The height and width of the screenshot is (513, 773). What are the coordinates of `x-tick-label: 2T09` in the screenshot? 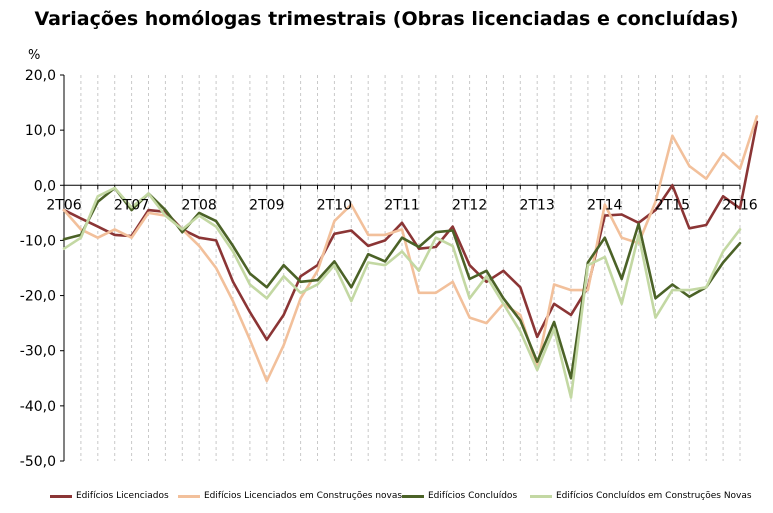 It's located at (266, 205).